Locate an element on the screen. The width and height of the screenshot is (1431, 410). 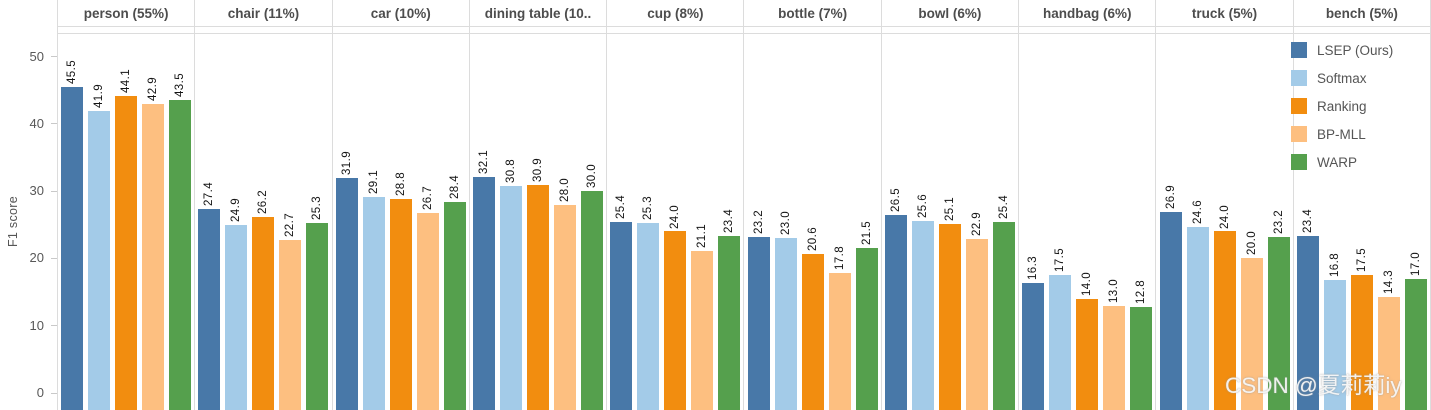
bar-value-label: 27.4 is located at coordinates (209, 193).